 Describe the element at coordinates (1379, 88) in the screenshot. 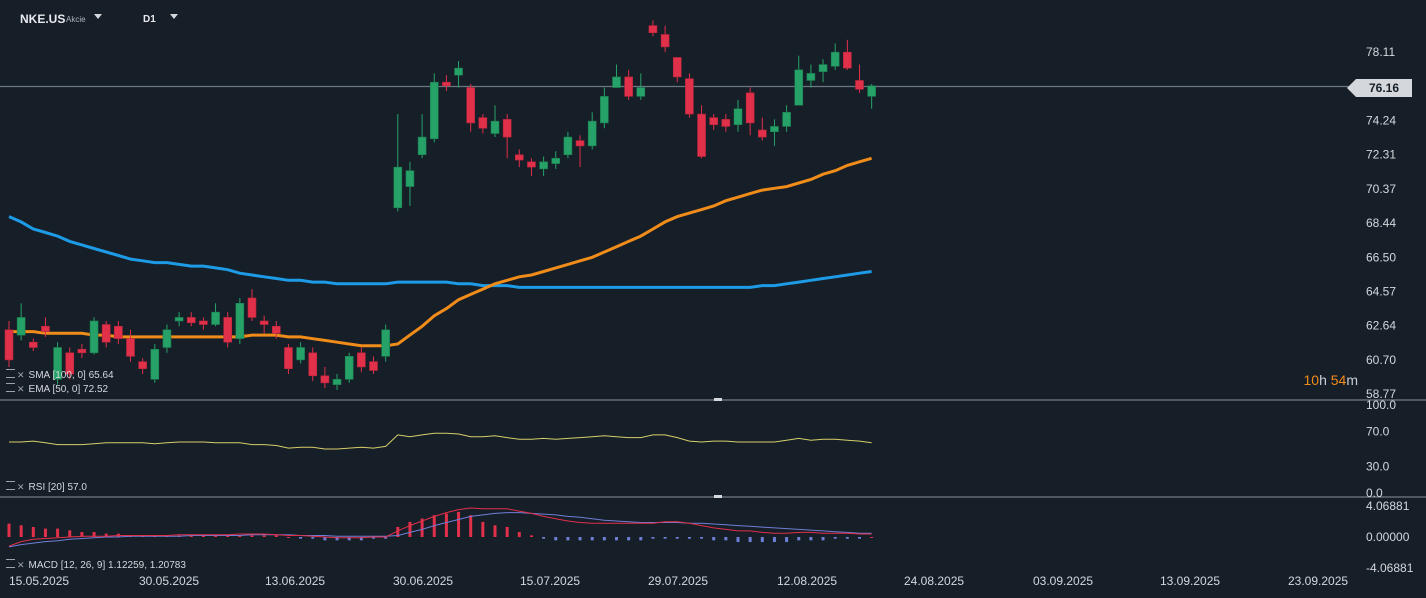

I see `current-price-tag: 76.16` at that location.